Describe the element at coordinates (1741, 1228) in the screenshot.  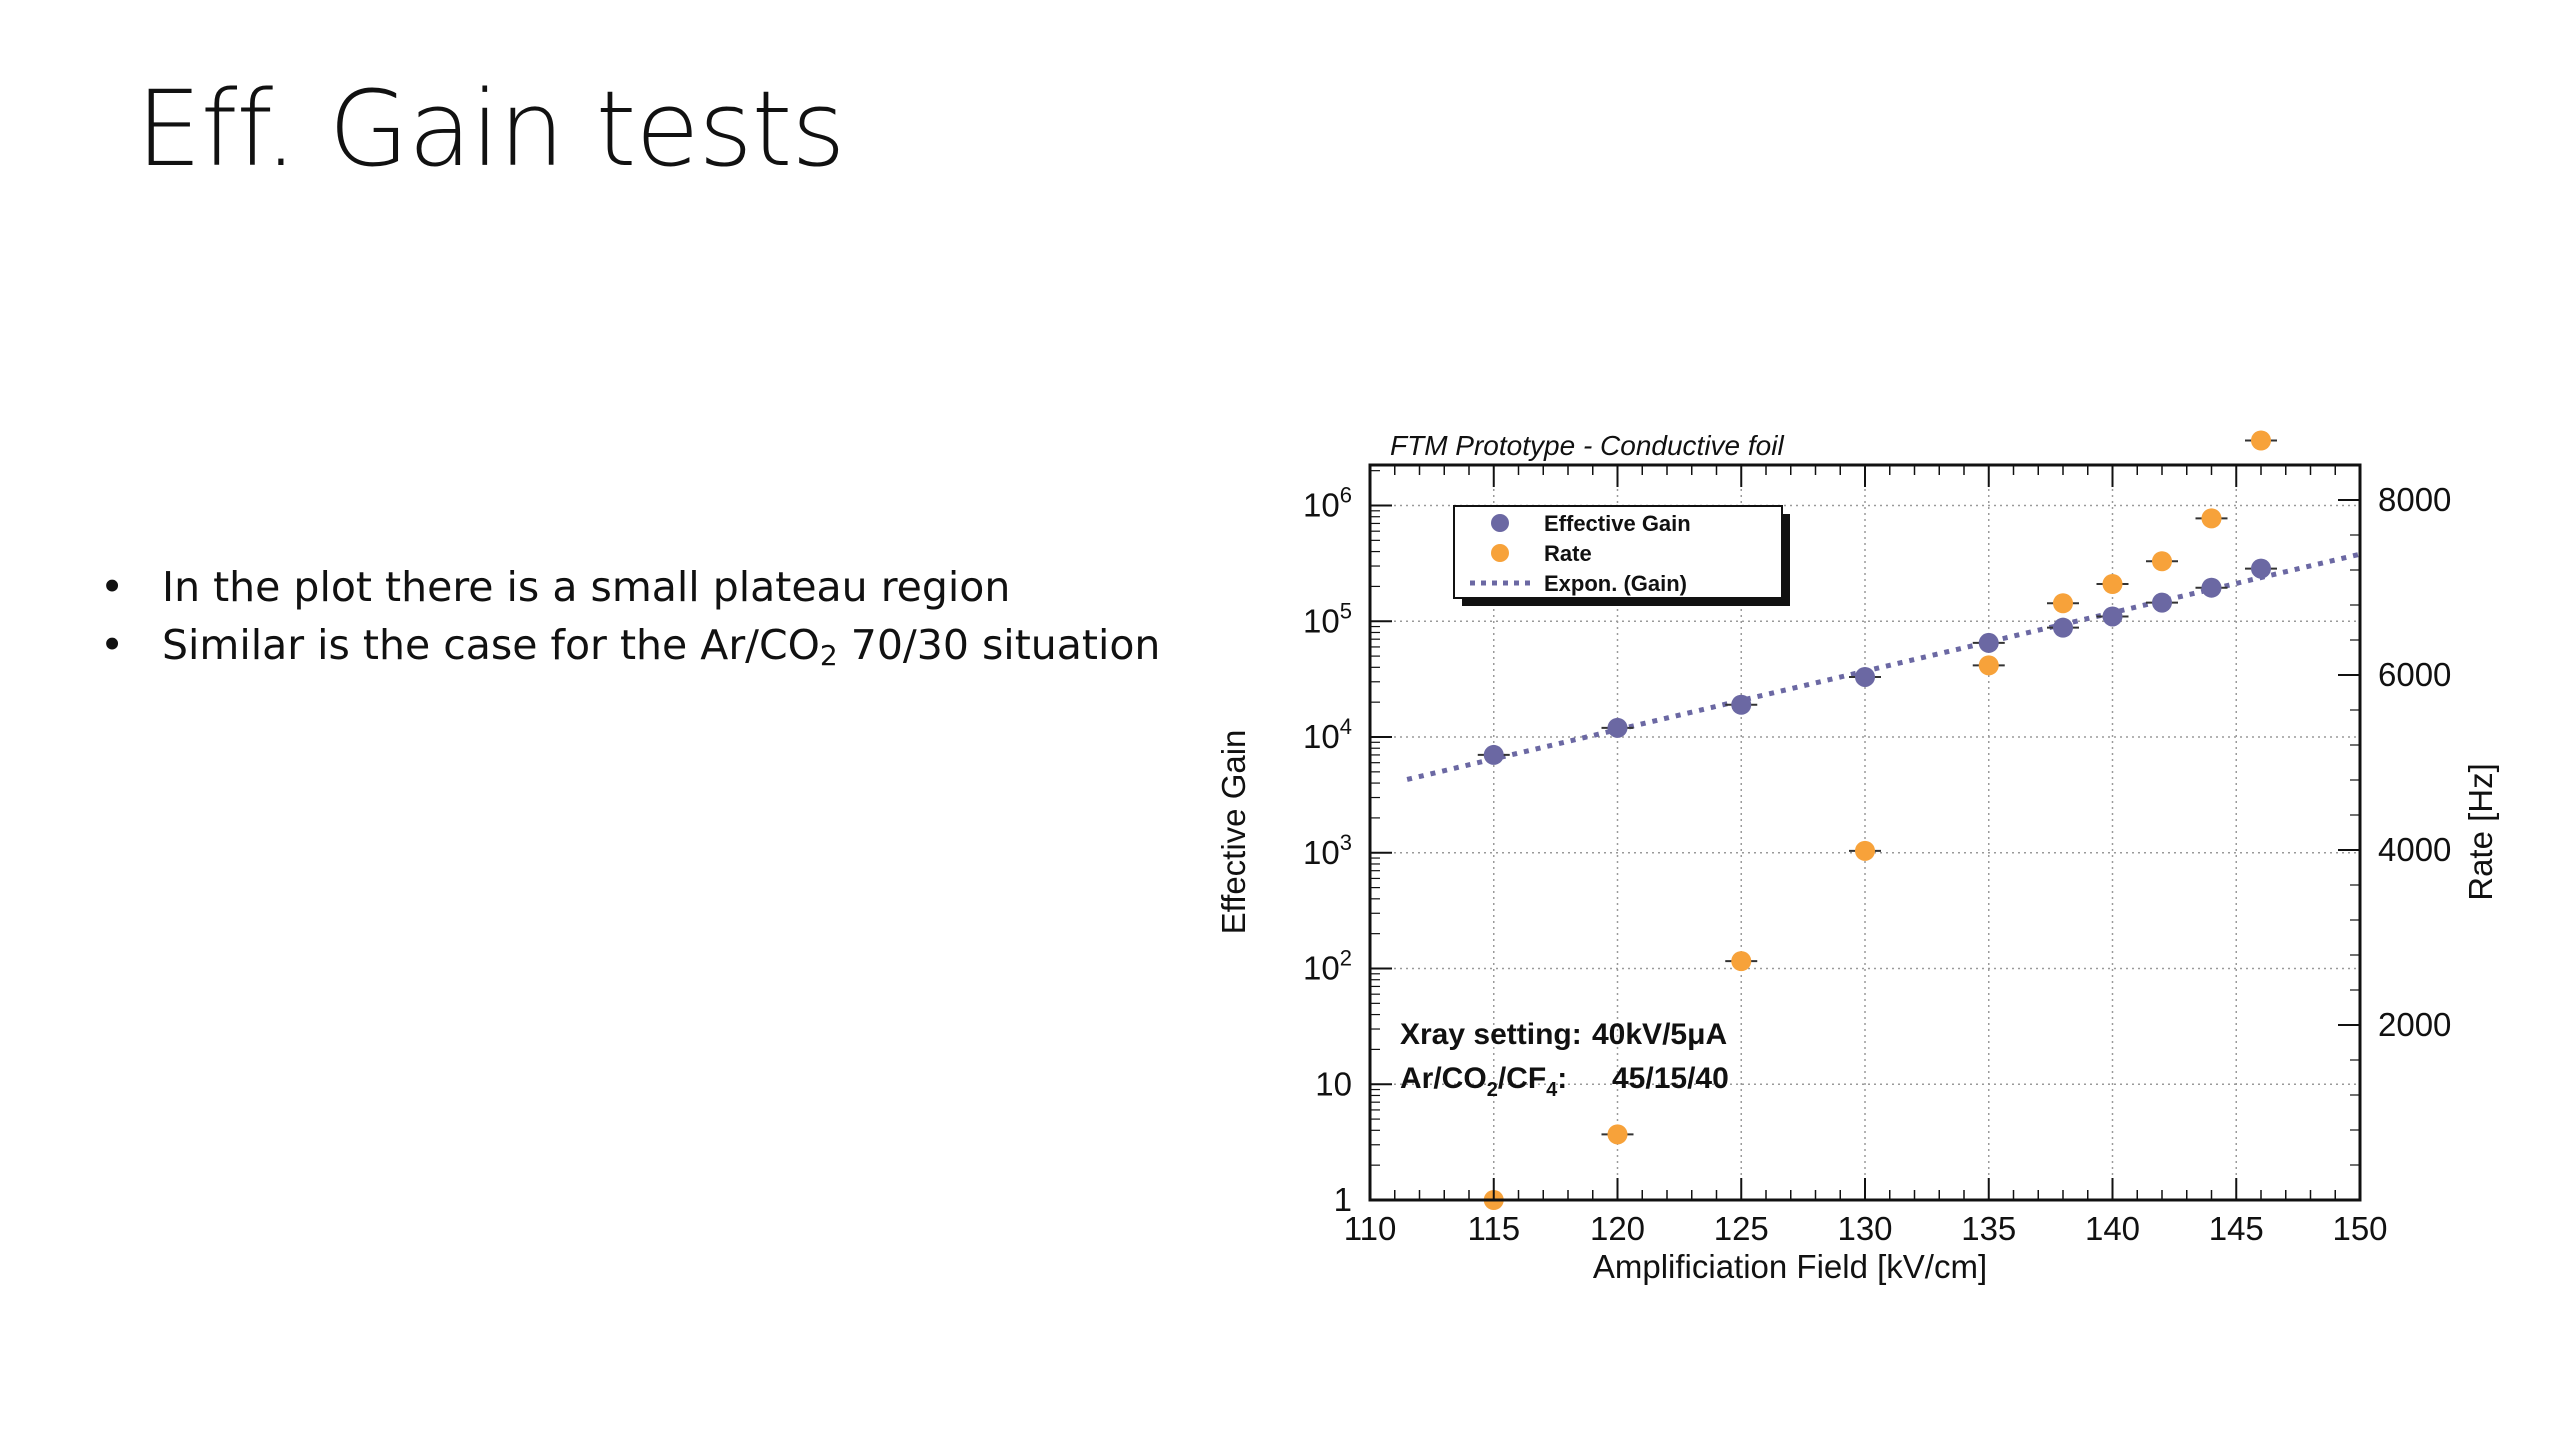
I see `x-tick-label: 125` at that location.